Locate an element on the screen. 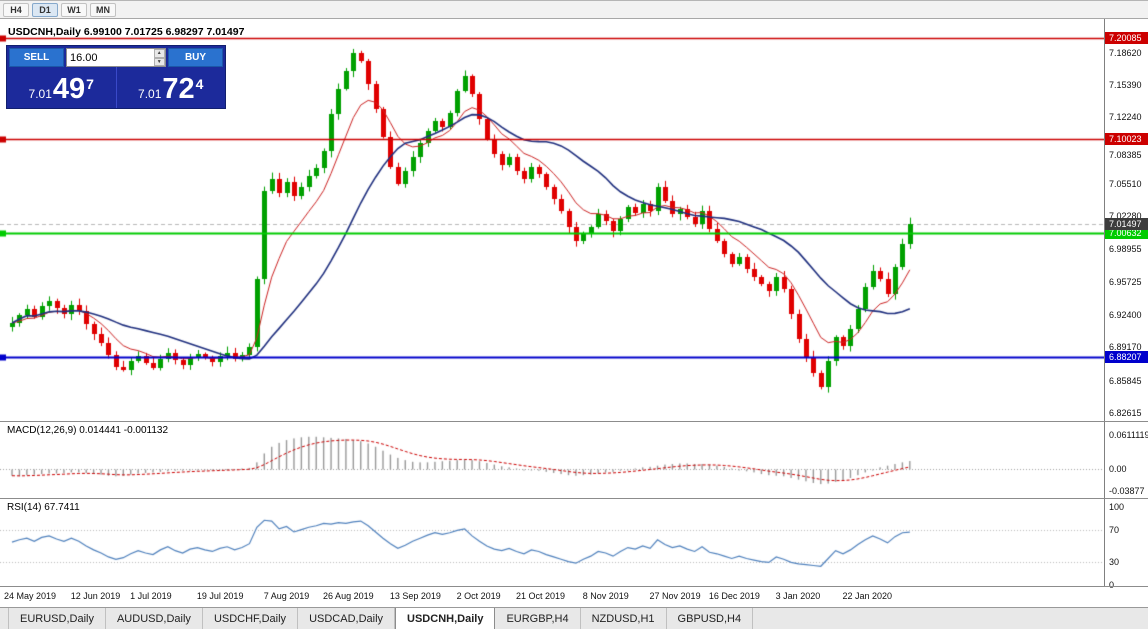 The height and width of the screenshot is (629, 1148). chart-tab-usdchf: USDCHF,Daily is located at coordinates (251, 618).